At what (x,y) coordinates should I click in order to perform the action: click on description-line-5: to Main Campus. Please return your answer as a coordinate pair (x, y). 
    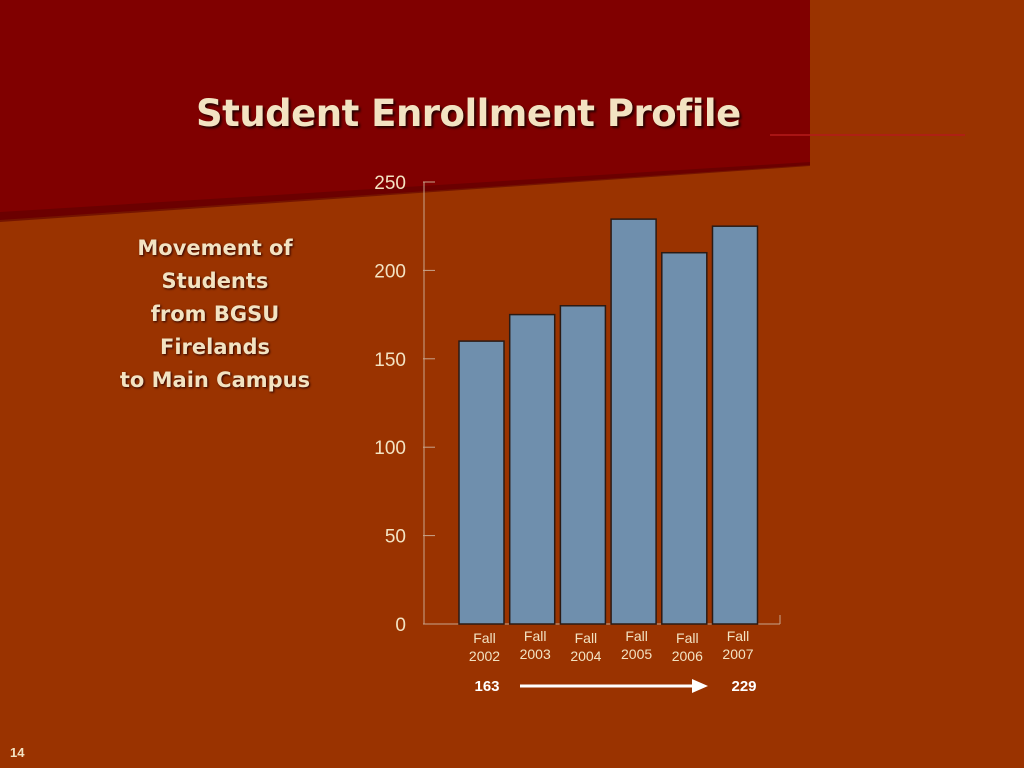
    Looking at the image, I should click on (215, 380).